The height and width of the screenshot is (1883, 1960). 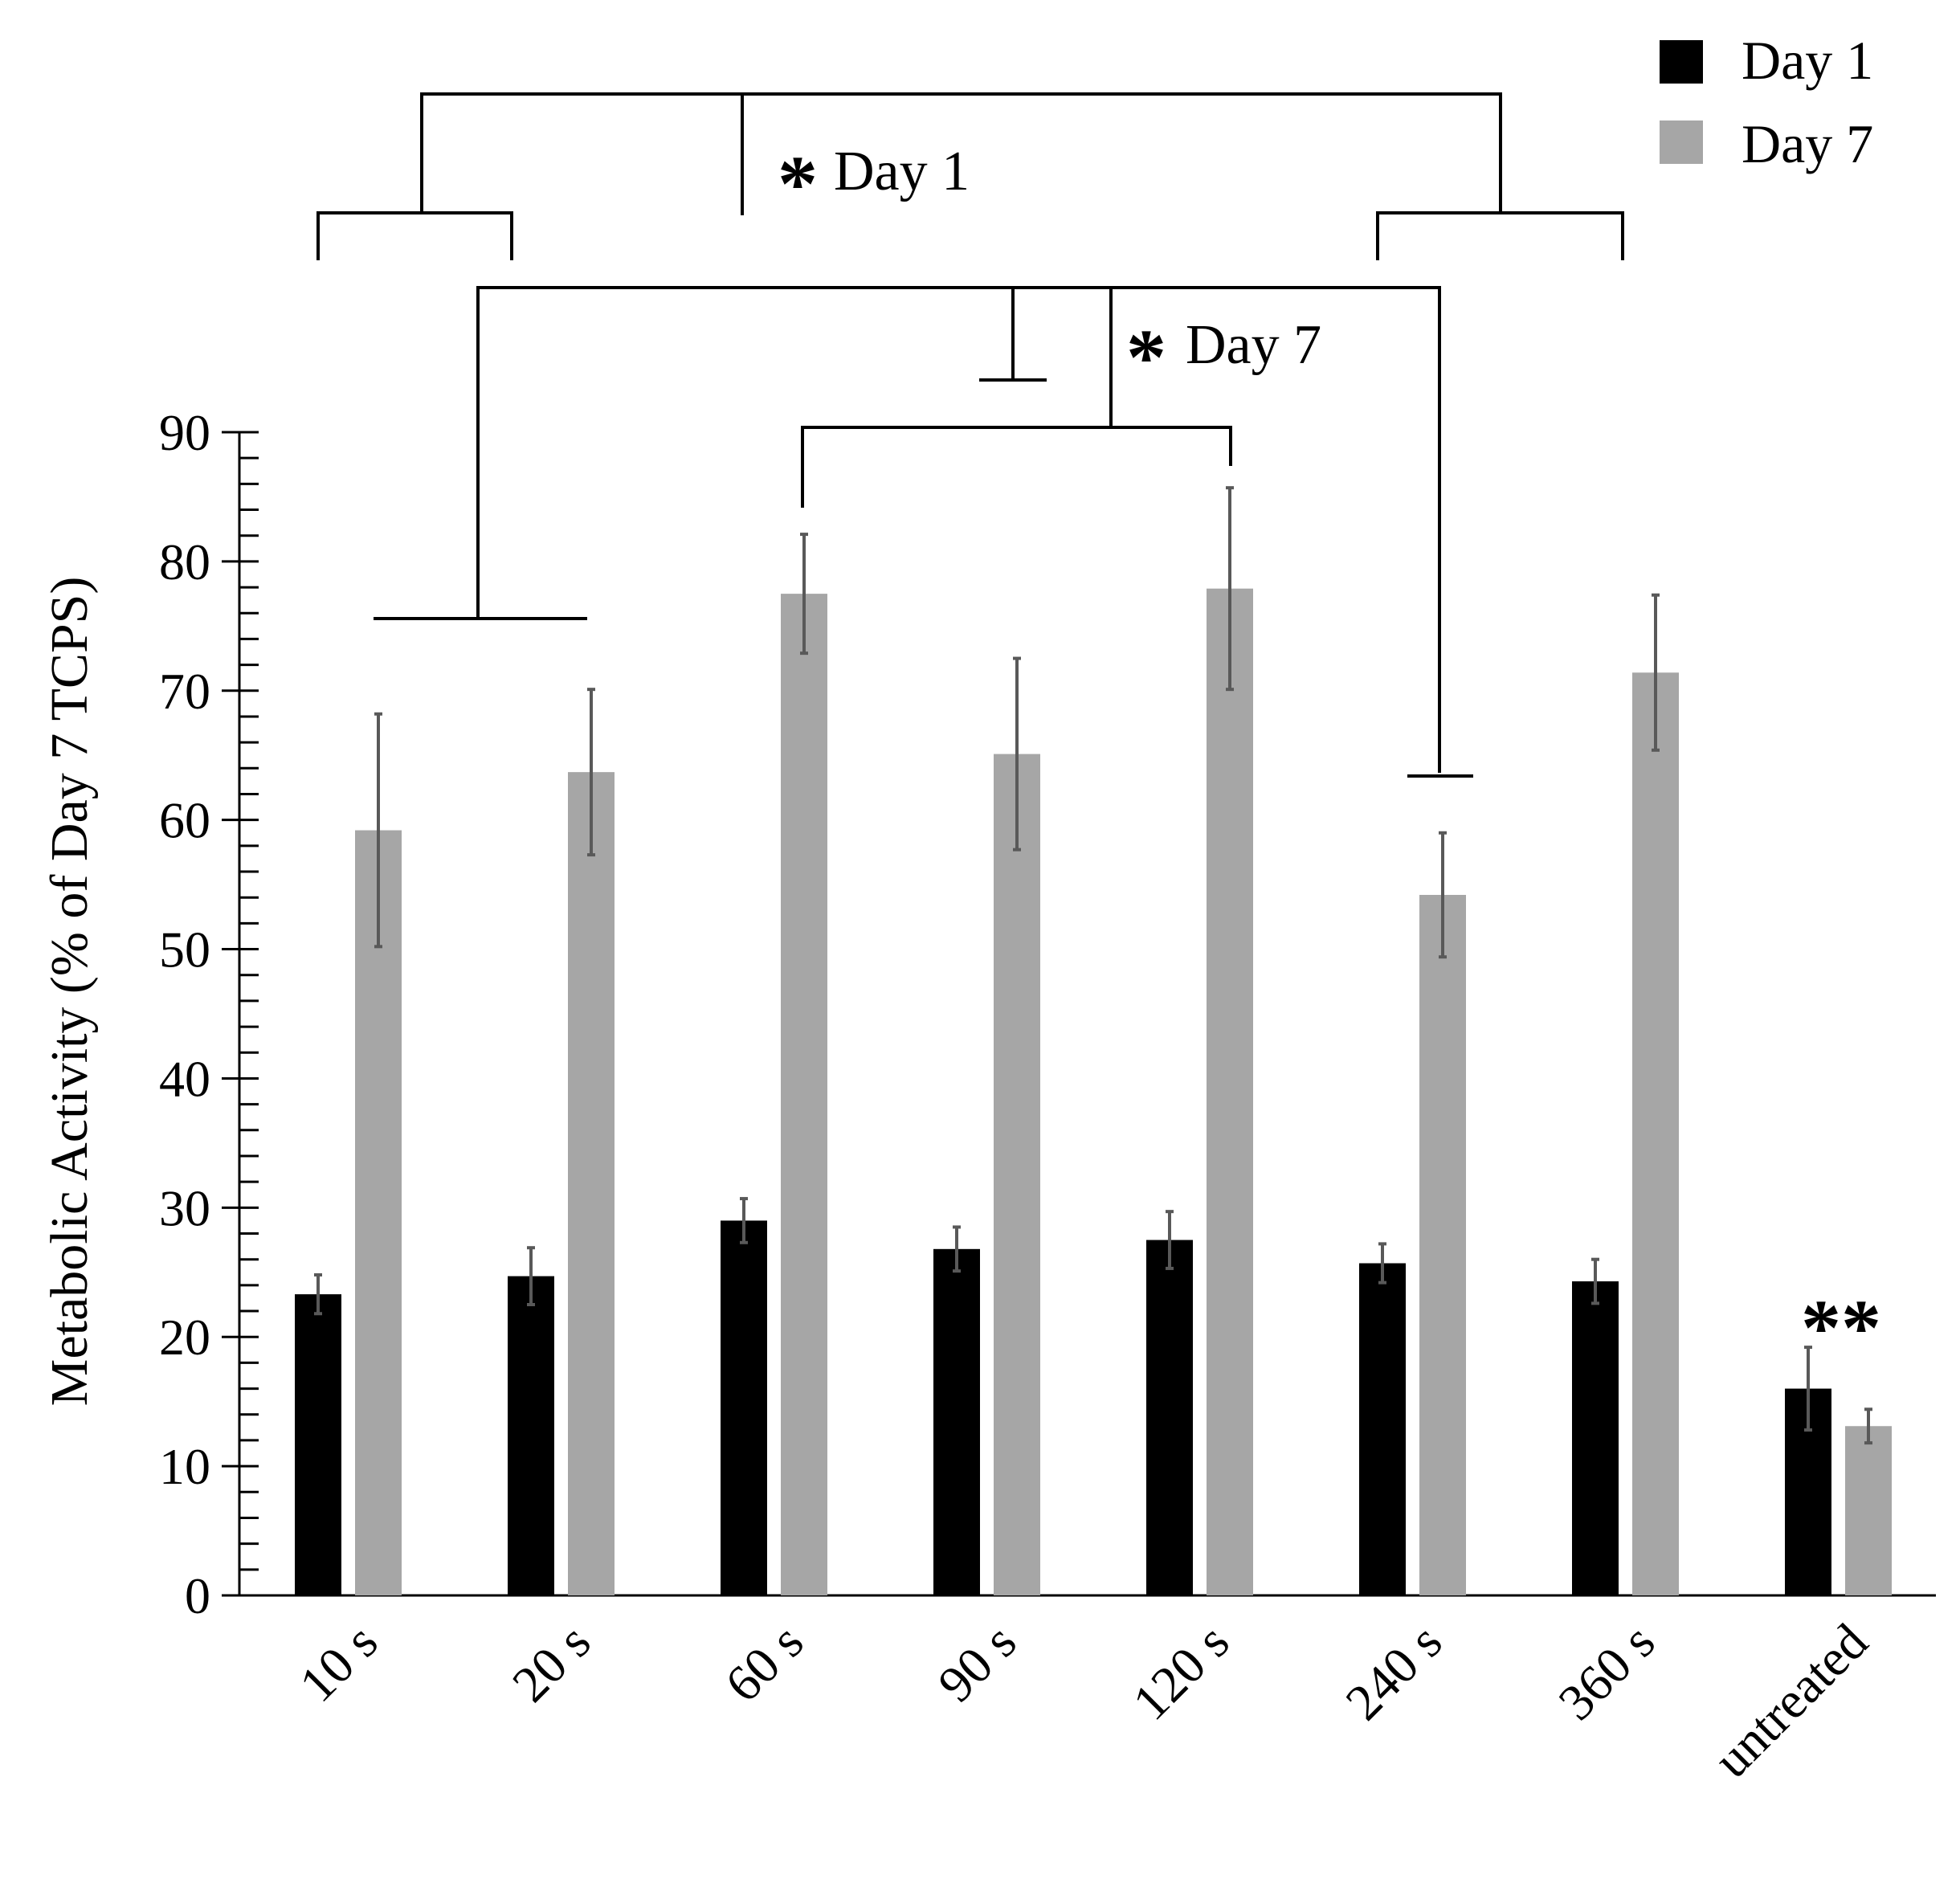 What do you see at coordinates (551, 1663) in the screenshot?
I see `x-category-label: 20 s` at bounding box center [551, 1663].